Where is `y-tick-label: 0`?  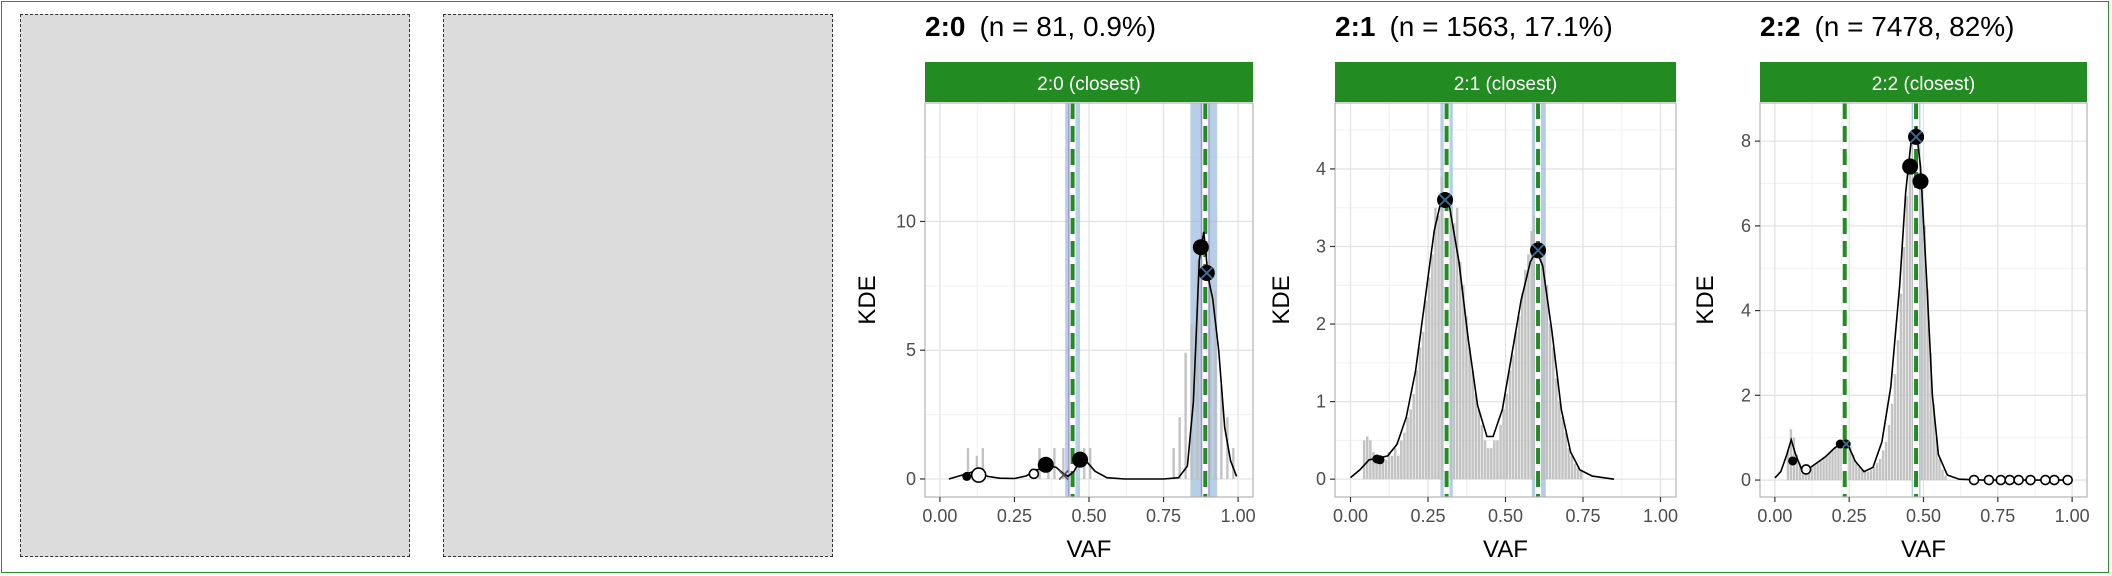
y-tick-label: 0 is located at coordinates (1321, 479).